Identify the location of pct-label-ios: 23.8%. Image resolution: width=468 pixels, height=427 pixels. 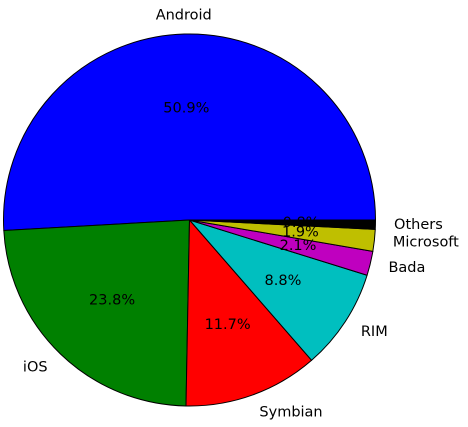
(112, 300).